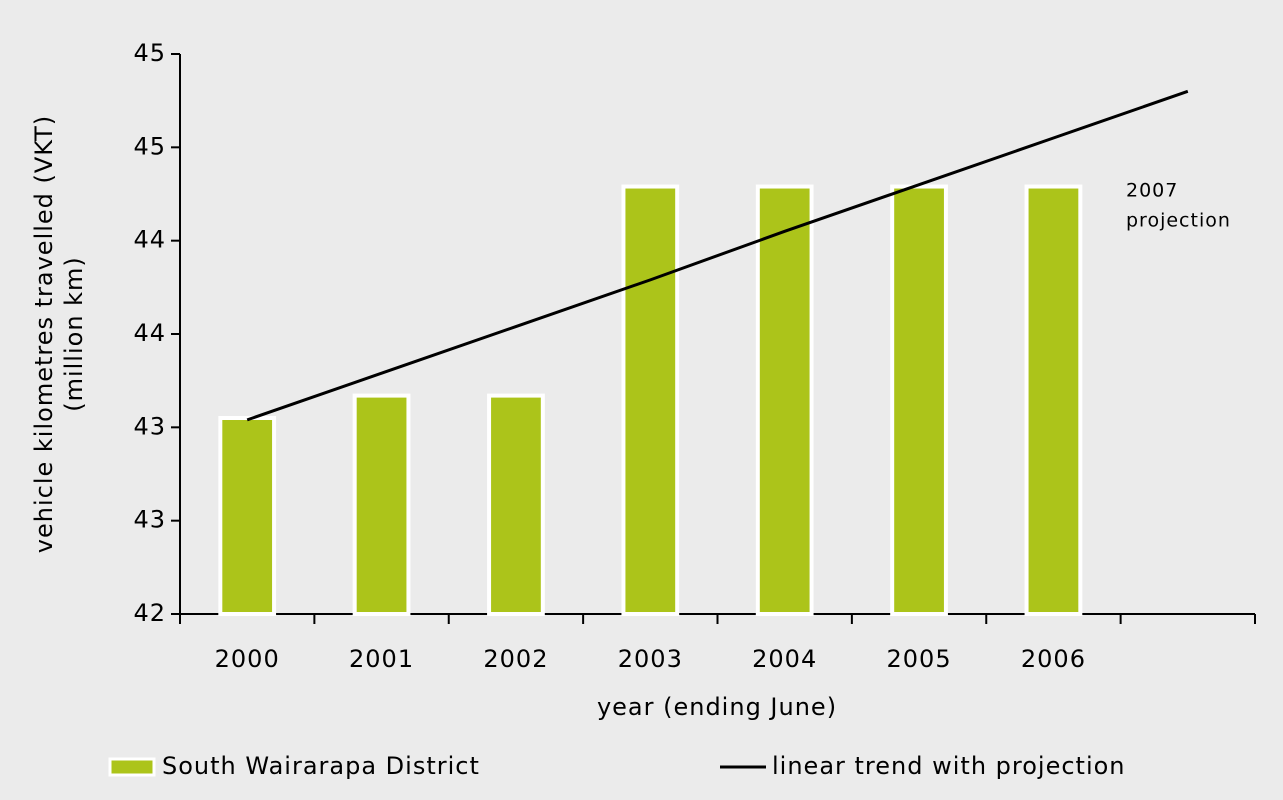  What do you see at coordinates (132, 767) in the screenshot?
I see `legend-swatch` at bounding box center [132, 767].